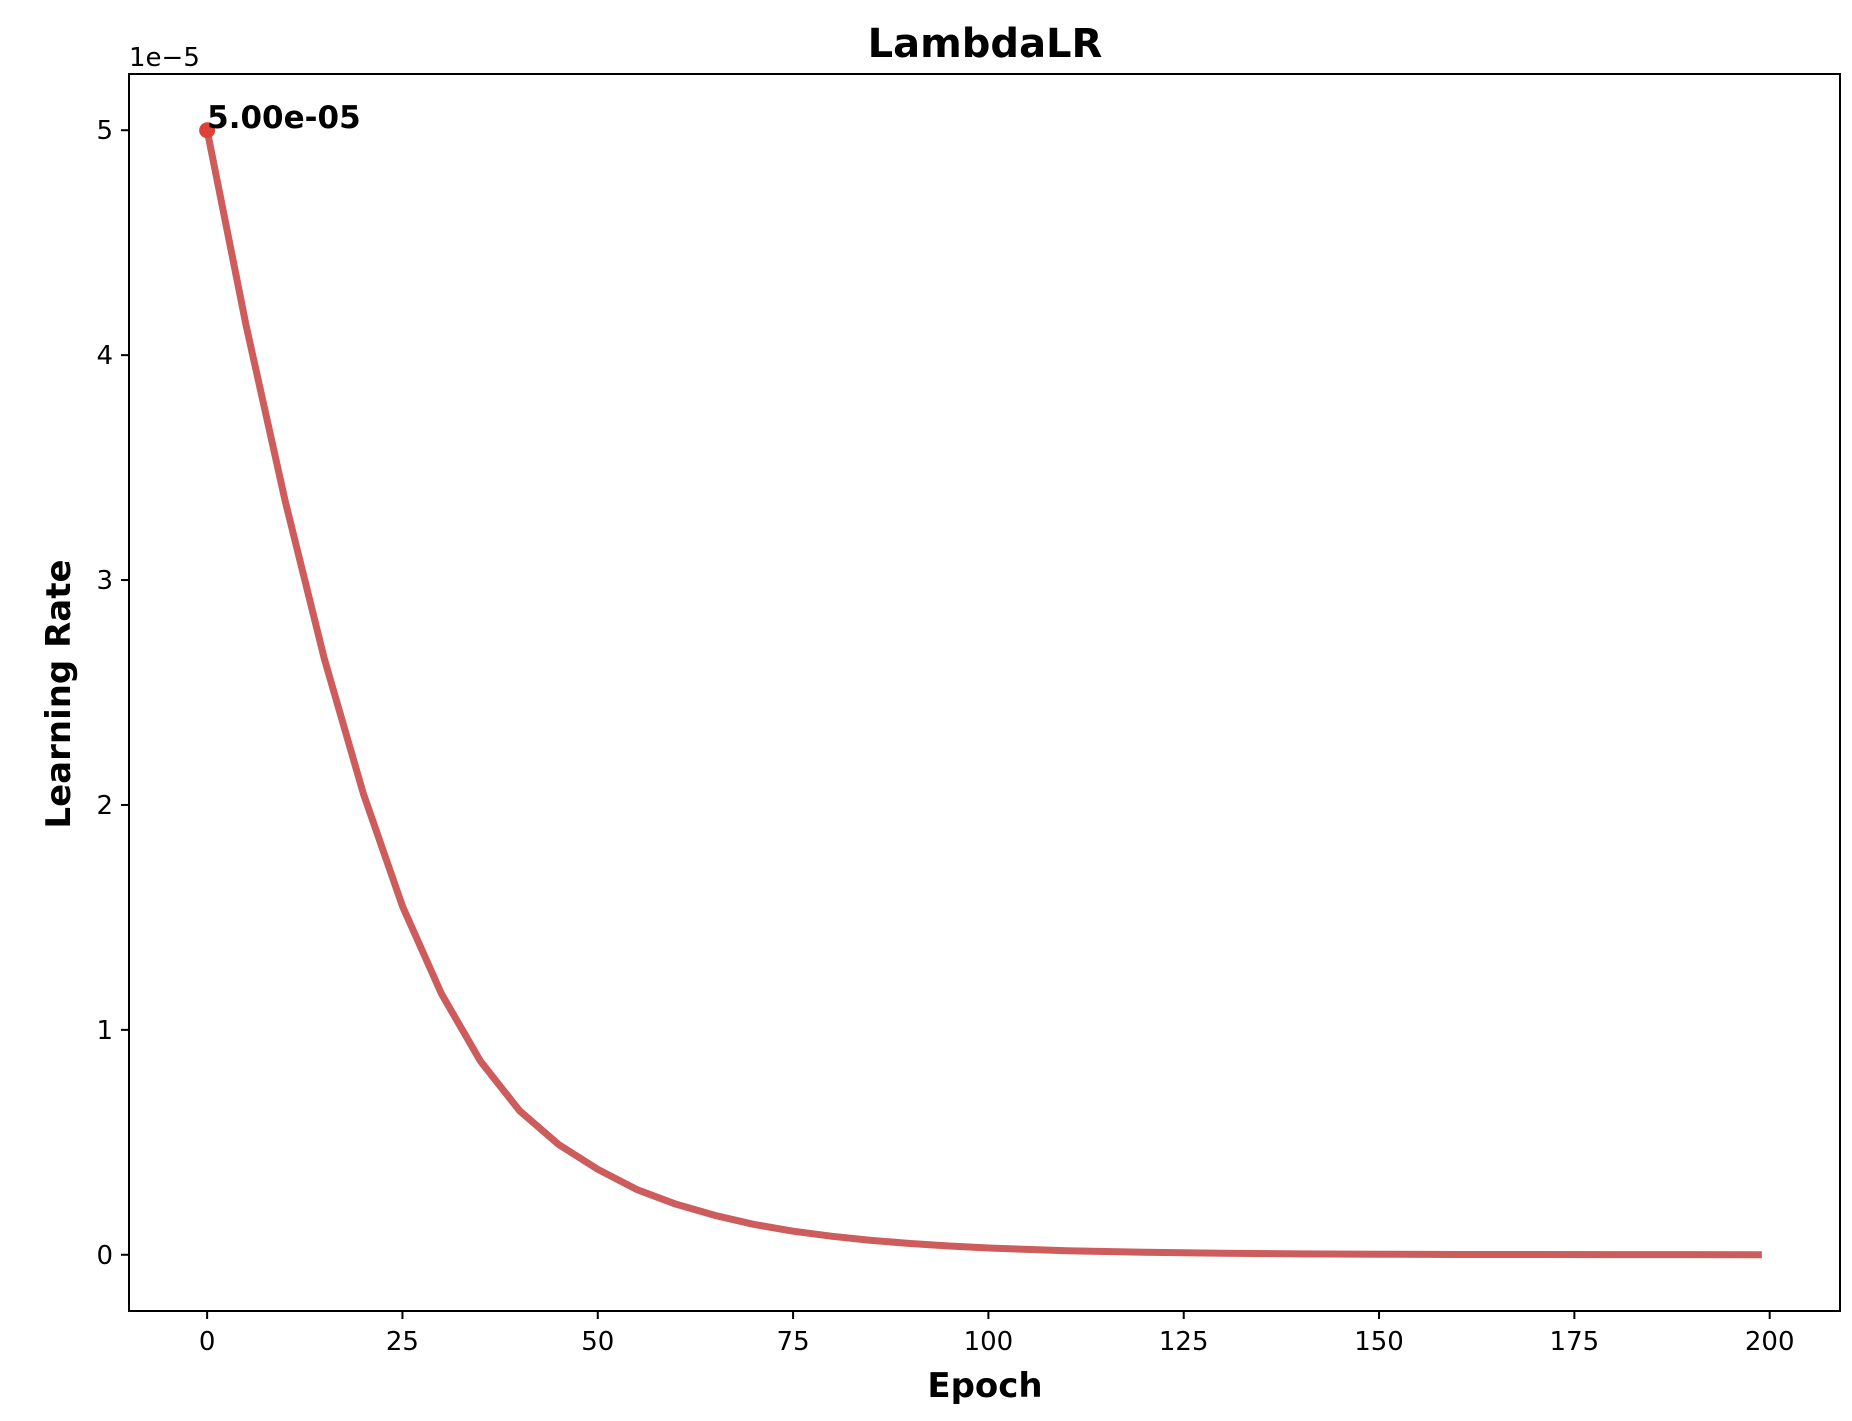 The height and width of the screenshot is (1421, 1852). I want to click on y-axis-ticks: 0 1 2 3 4 5, so click(112, 693).